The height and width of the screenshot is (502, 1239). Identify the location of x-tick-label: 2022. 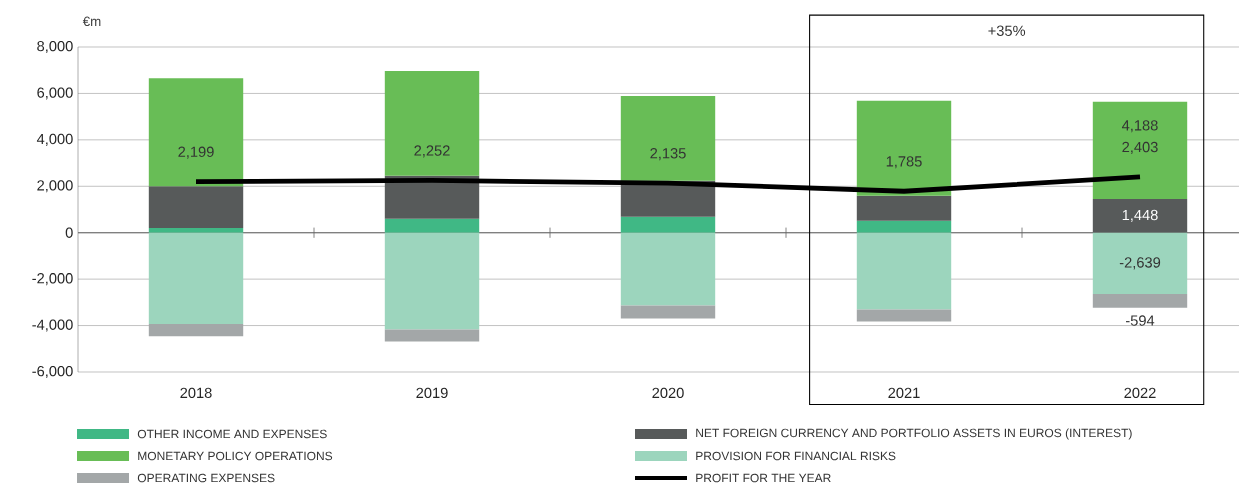
(1140, 393).